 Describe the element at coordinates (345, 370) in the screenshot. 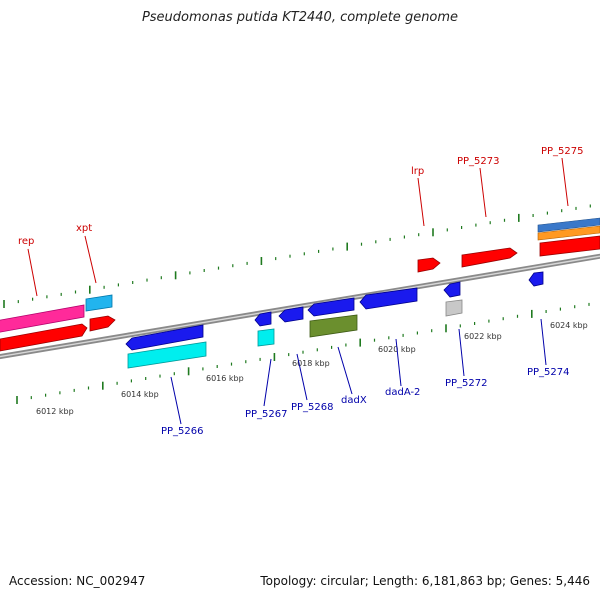

I see `leader-line-dadx` at that location.